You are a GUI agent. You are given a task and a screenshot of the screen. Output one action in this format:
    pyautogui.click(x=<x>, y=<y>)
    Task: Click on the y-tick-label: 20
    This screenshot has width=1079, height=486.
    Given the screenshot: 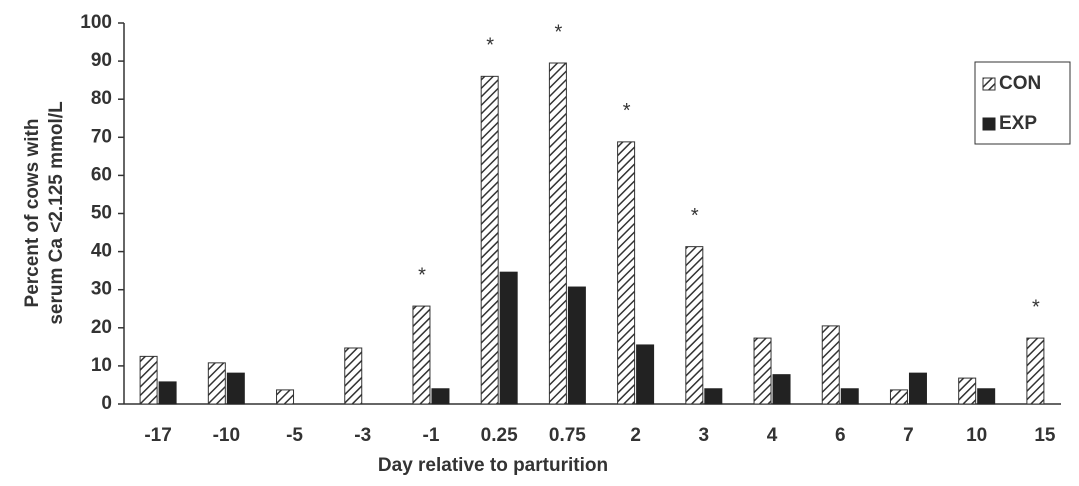 What is the action you would take?
    pyautogui.click(x=101, y=327)
    